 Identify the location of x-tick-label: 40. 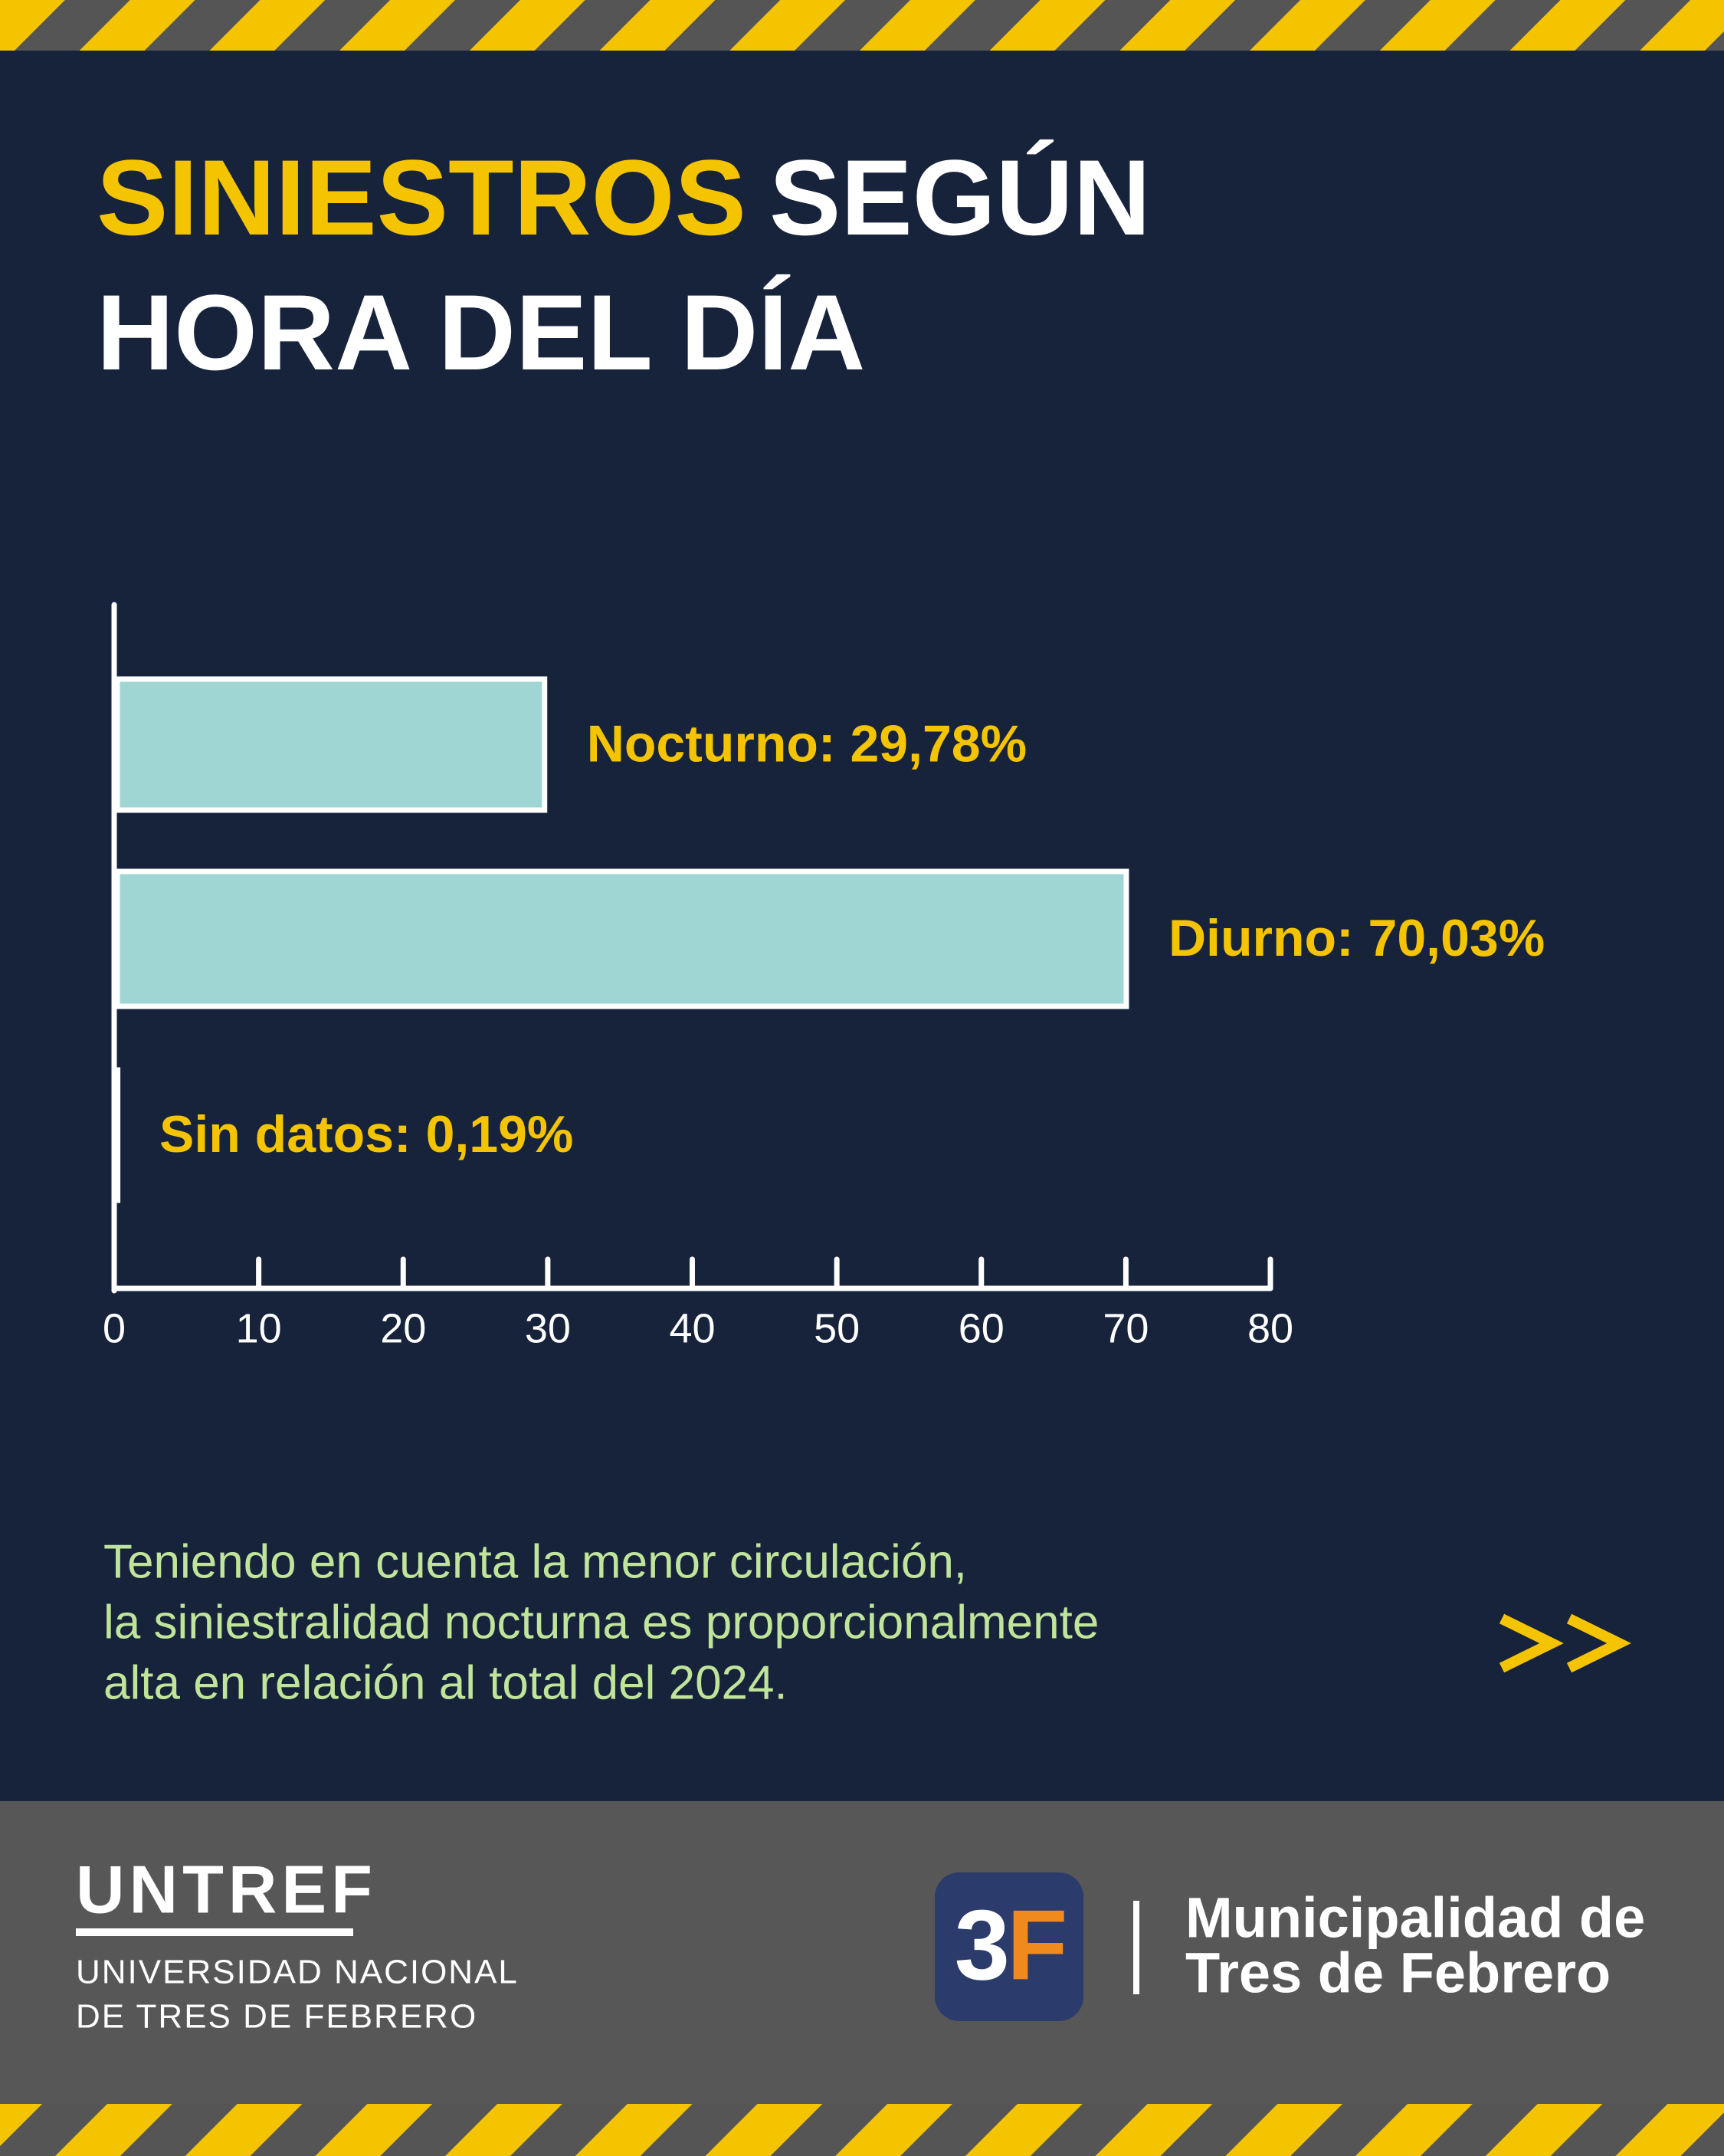
(692, 1328).